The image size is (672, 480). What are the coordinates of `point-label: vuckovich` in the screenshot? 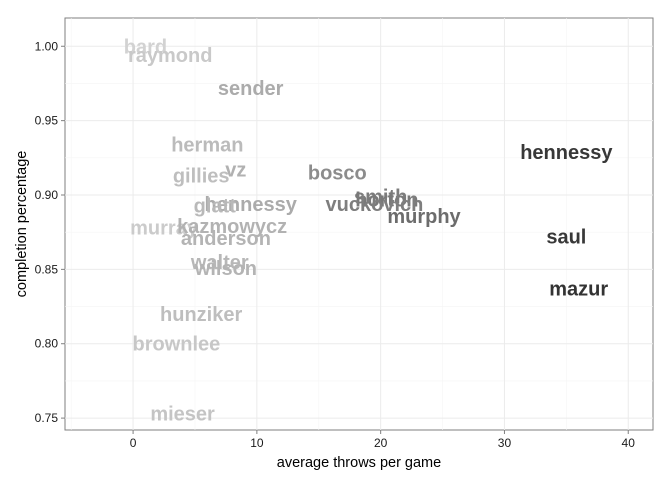 It's located at (375, 205).